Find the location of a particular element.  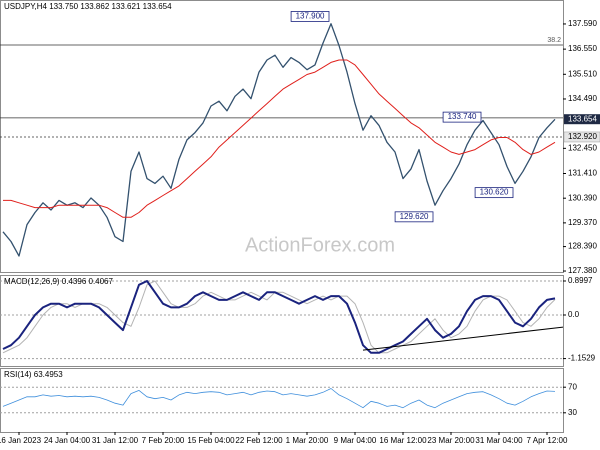

annotation-label: 133.740 is located at coordinates (462, 116).